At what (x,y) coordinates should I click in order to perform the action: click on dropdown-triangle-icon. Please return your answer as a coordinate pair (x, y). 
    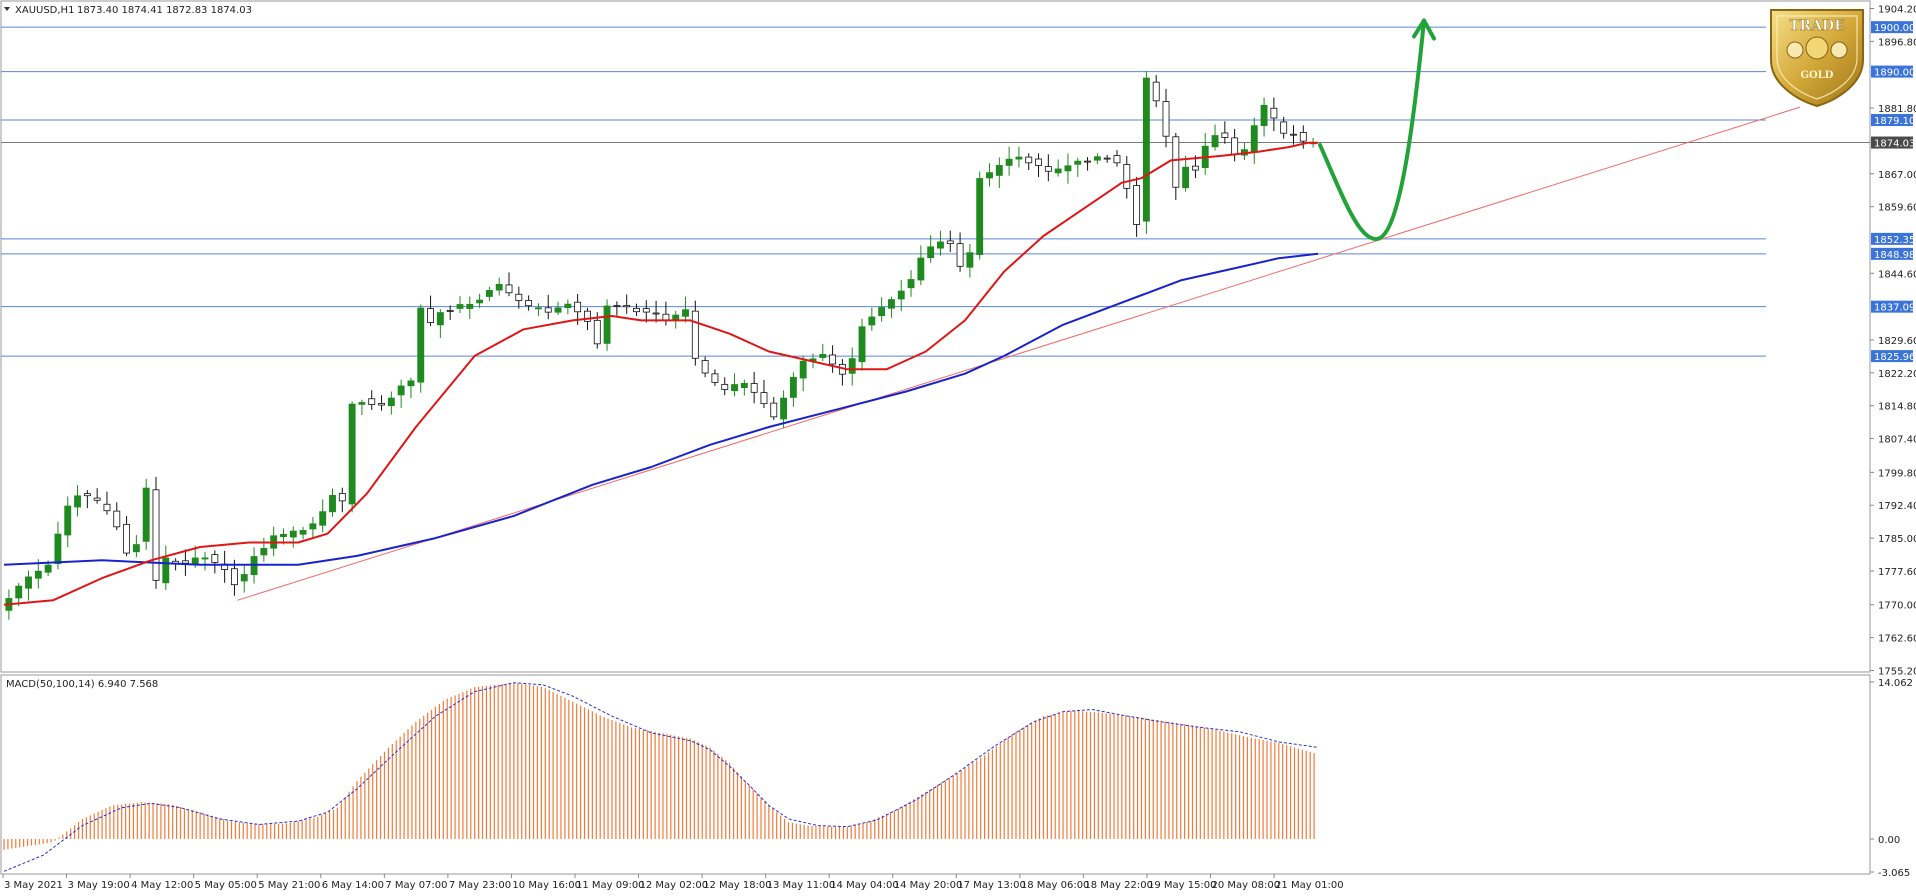
    Looking at the image, I should click on (7, 9).